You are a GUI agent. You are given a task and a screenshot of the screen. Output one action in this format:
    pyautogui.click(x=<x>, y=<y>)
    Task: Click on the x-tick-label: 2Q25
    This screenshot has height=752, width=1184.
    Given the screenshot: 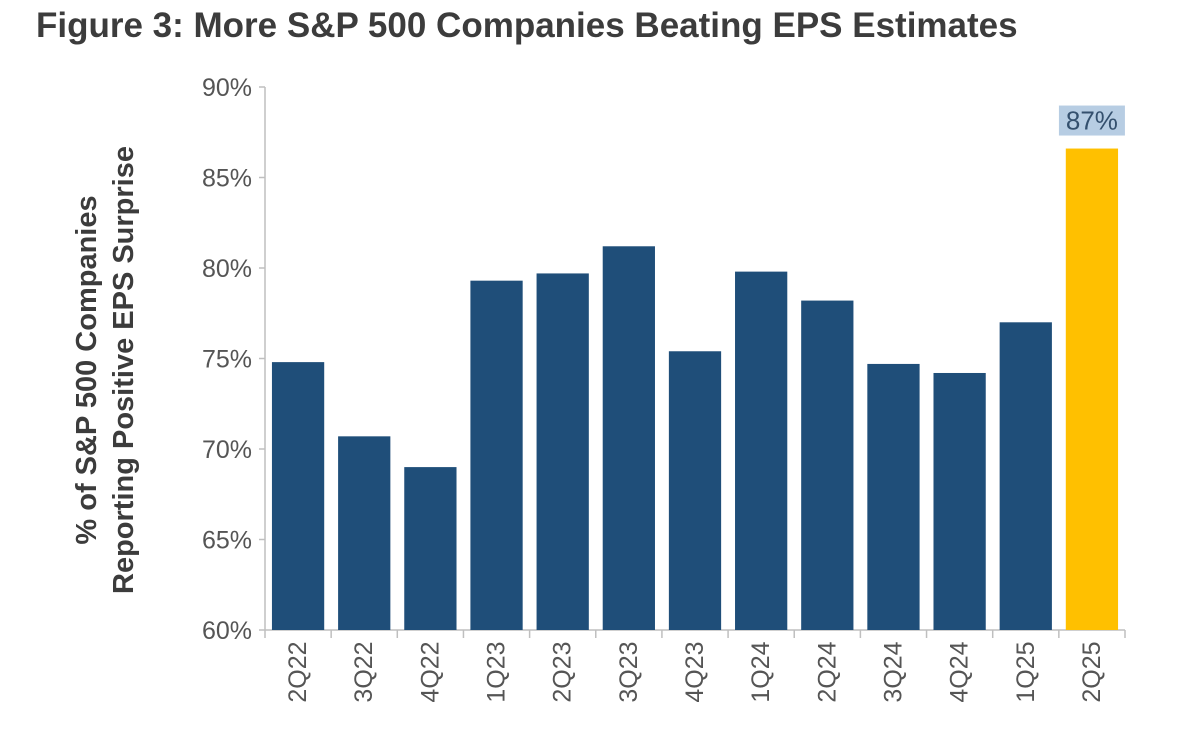 What is the action you would take?
    pyautogui.click(x=1092, y=671)
    